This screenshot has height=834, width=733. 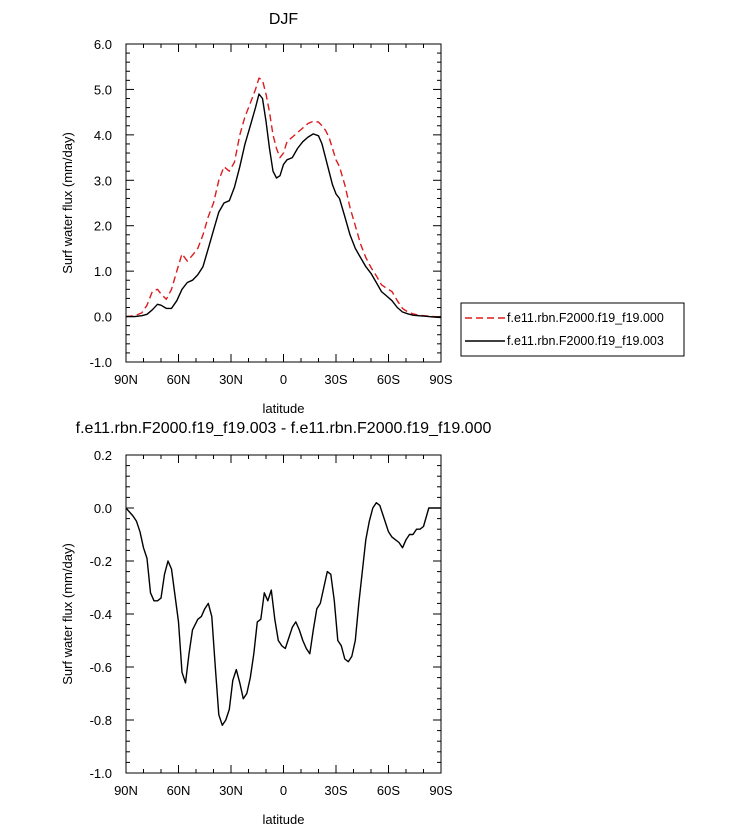 What do you see at coordinates (103, 89) in the screenshot?
I see `y-tick-label: 5.0` at bounding box center [103, 89].